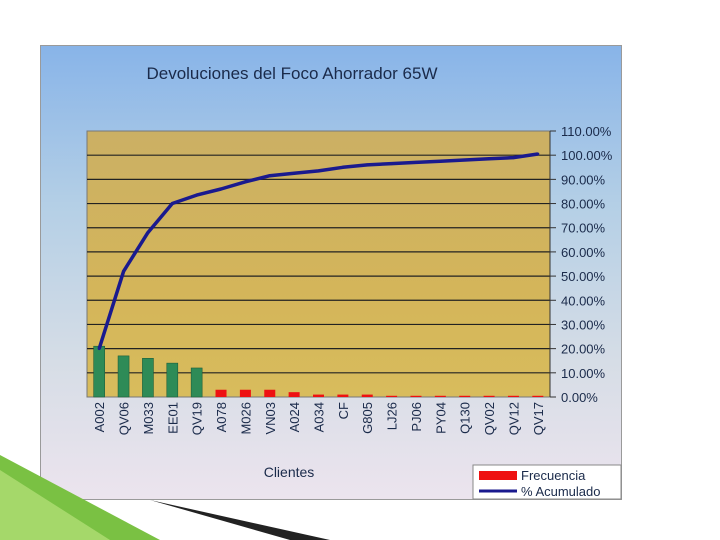 This screenshot has height=540, width=720. I want to click on y-tick-label: 80.00%, so click(583, 204).